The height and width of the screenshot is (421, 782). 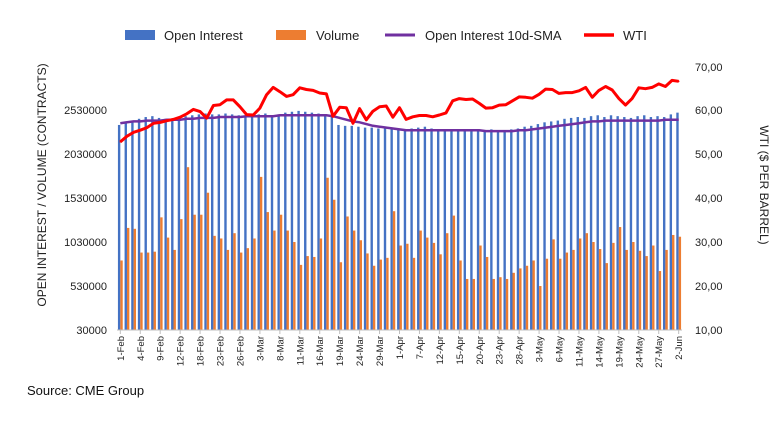 What do you see at coordinates (181, 351) in the screenshot?
I see `x-tick-label-3: 12-Feb` at bounding box center [181, 351].